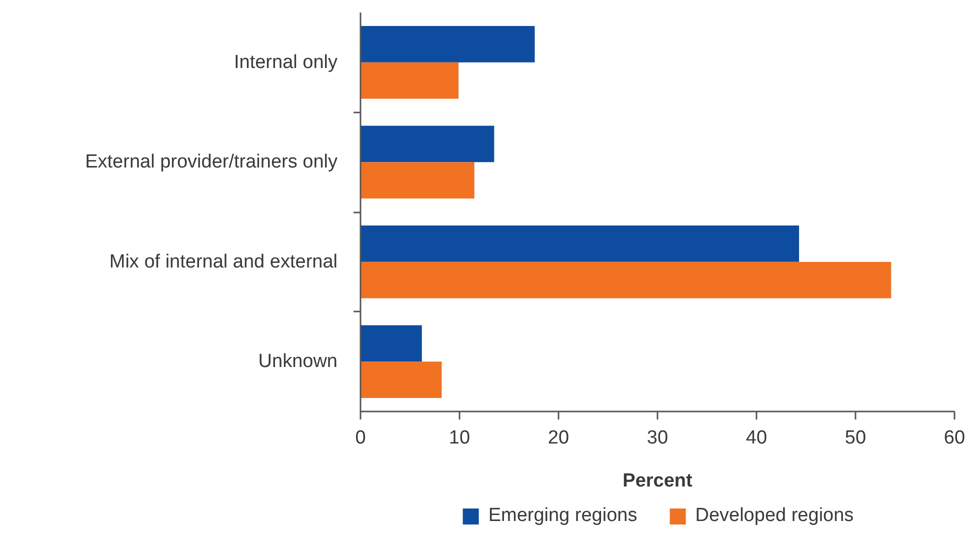 This screenshot has height=539, width=976. I want to click on x-tick-label: 50, so click(855, 438).